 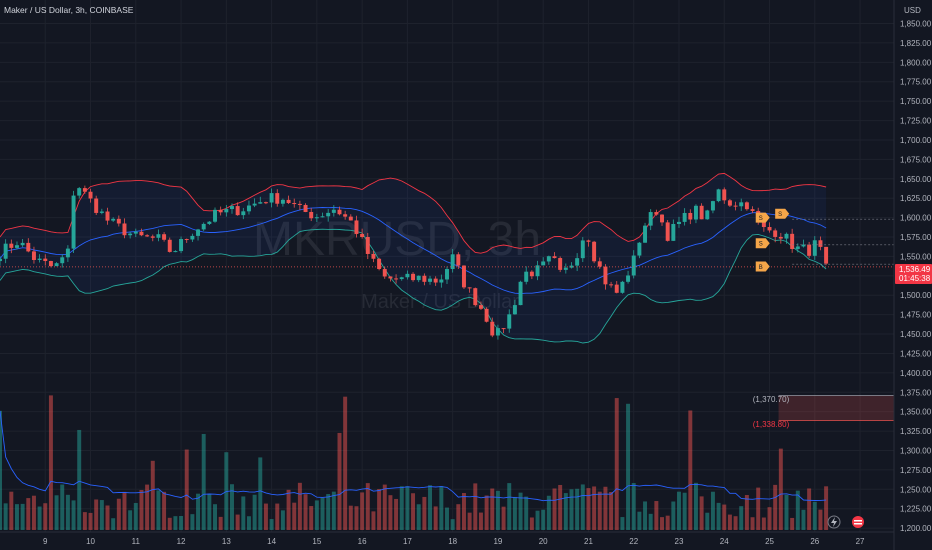 I want to click on time-tick-label: 22, so click(x=633, y=541).